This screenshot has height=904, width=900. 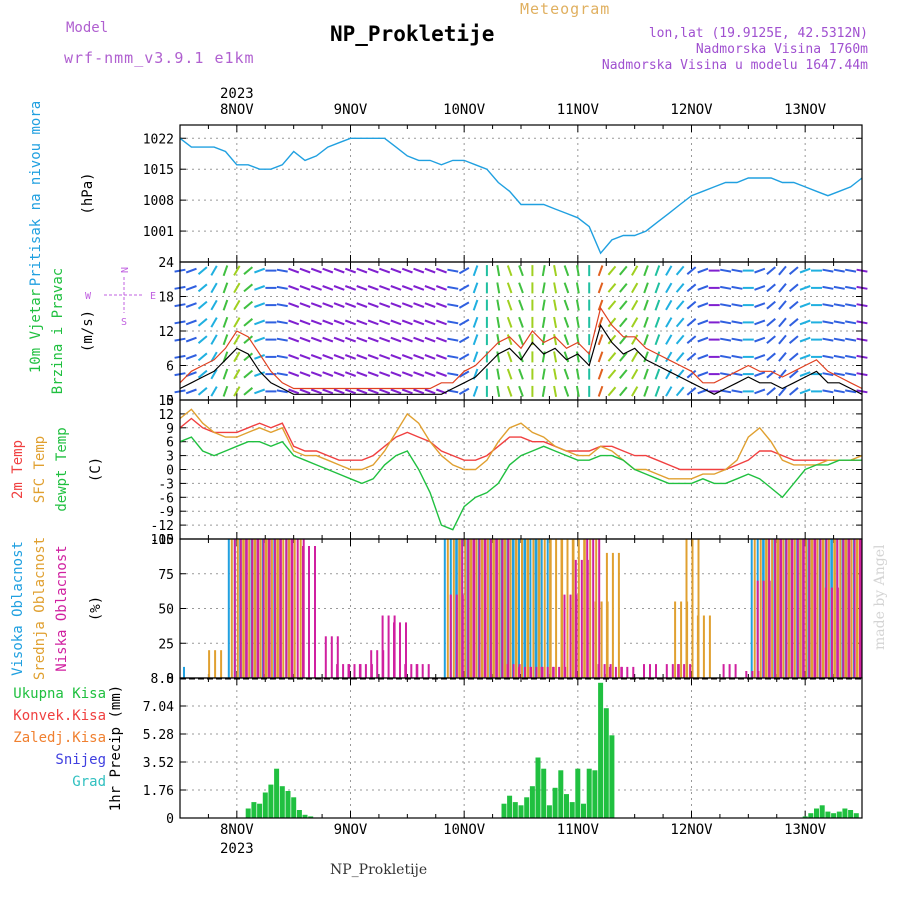 What do you see at coordinates (781, 49) in the screenshot?
I see `elevation-label: Nadmorska Visina 1760m` at bounding box center [781, 49].